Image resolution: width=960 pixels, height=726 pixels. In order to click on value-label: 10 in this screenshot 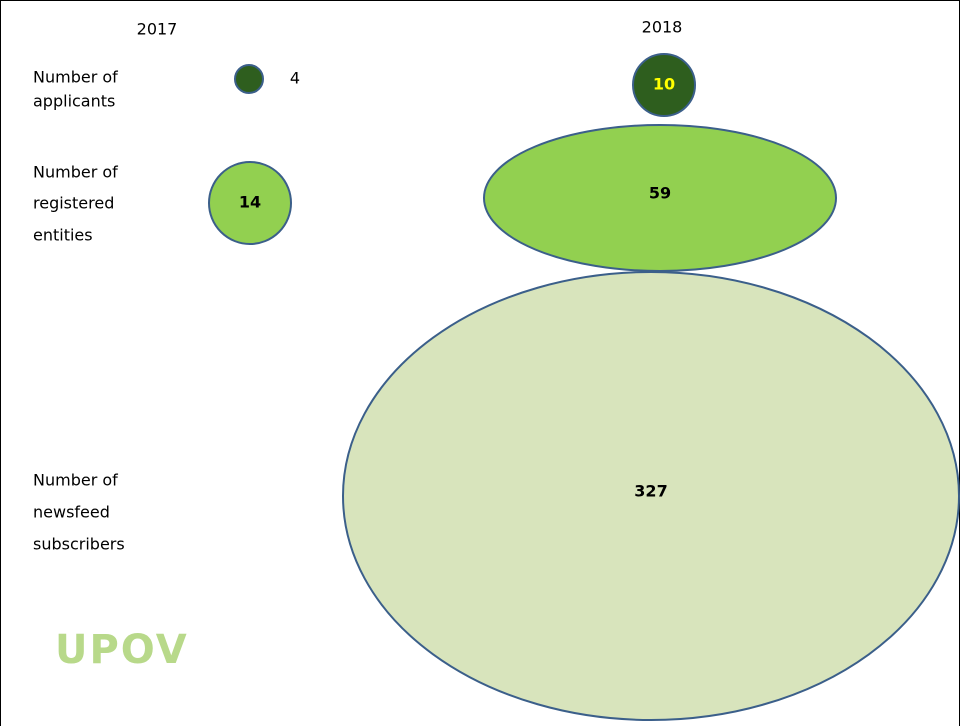, I will do `click(664, 84)`.